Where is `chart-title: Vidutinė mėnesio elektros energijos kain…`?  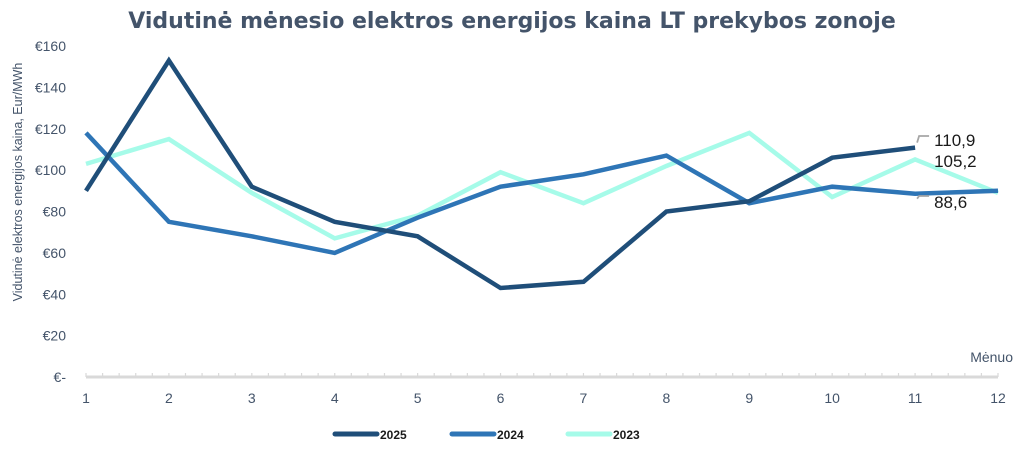
chart-title: Vidutinė mėnesio elektros energijos kain… is located at coordinates (512, 21).